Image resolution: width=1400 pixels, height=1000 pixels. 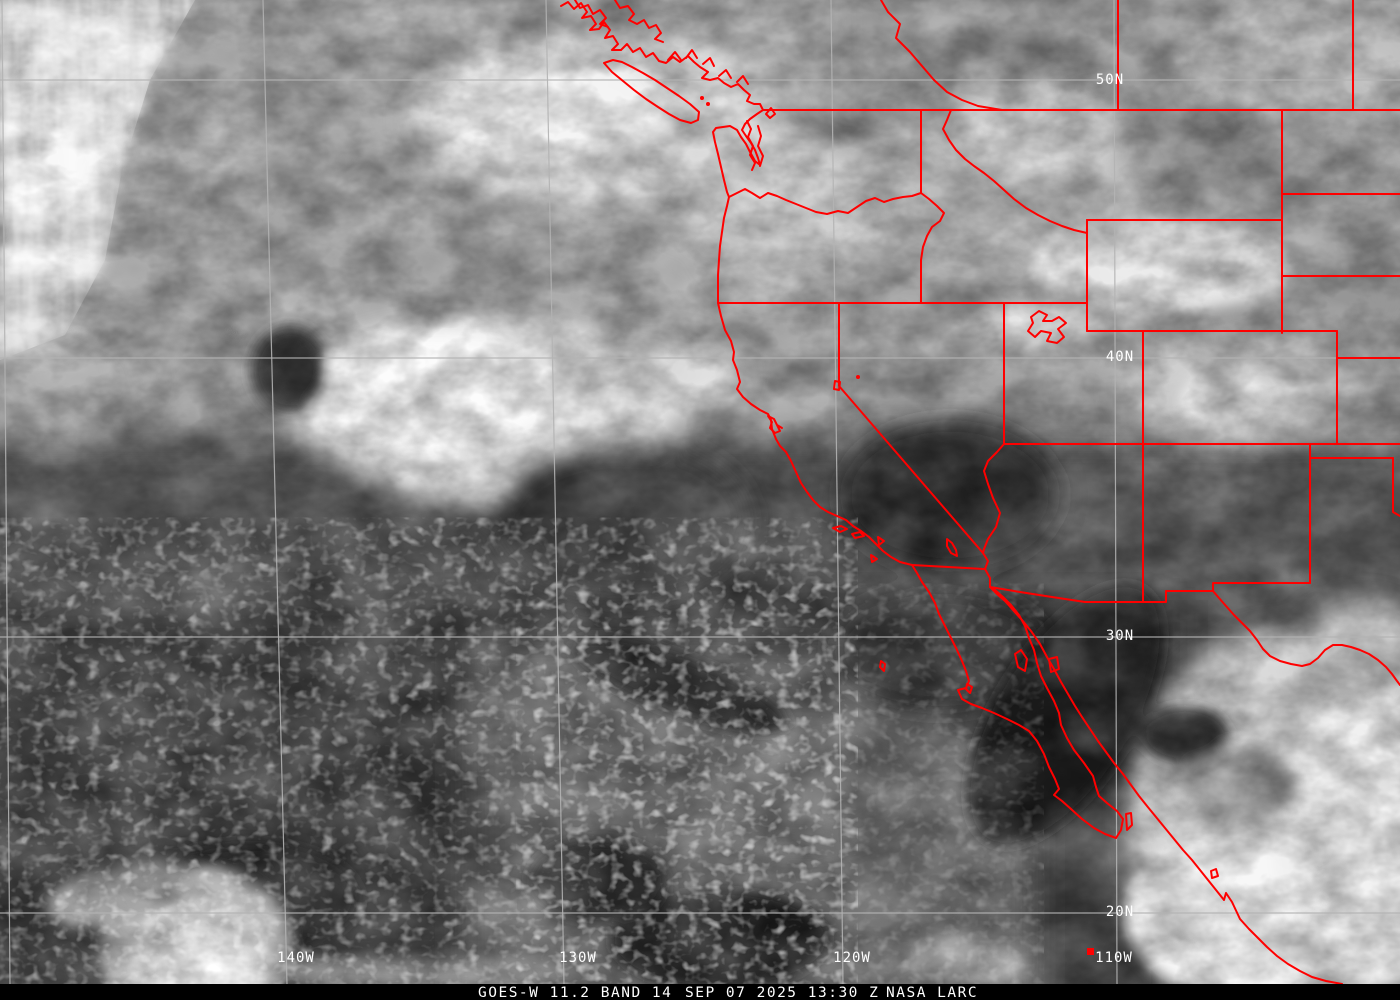 I want to click on rio-grande-border, so click(x=1306, y=638).